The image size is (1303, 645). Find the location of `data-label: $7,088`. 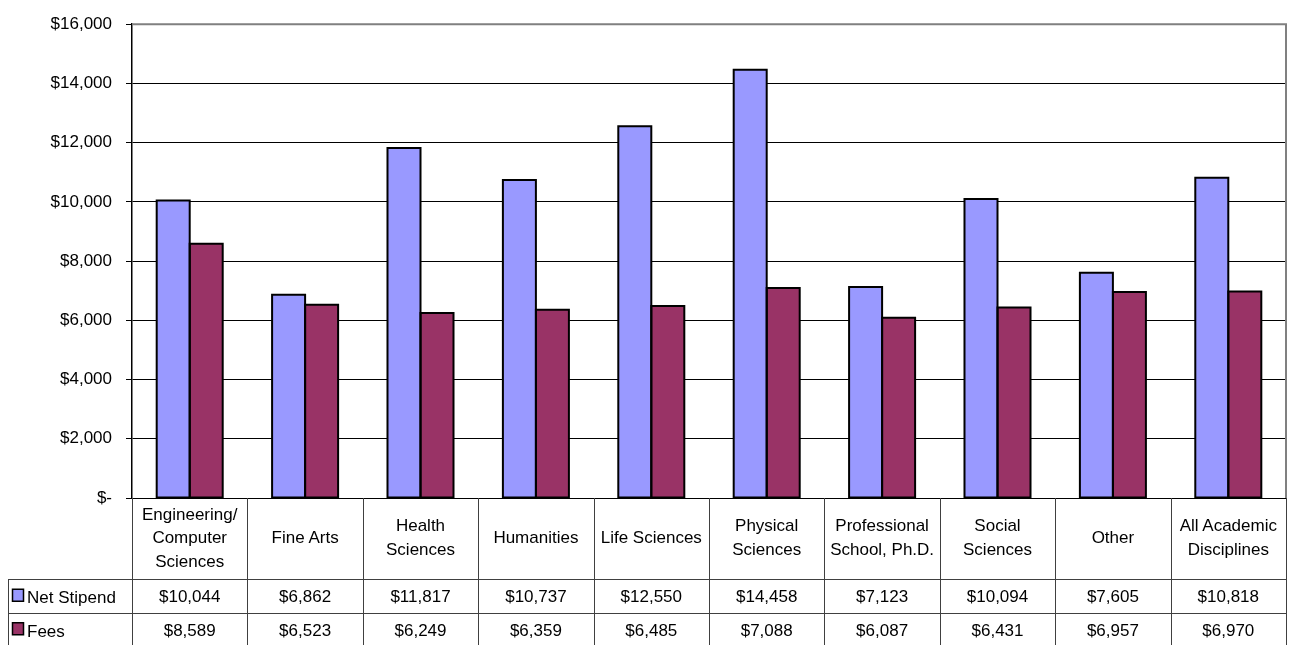

data-label: $7,088 is located at coordinates (766, 630).